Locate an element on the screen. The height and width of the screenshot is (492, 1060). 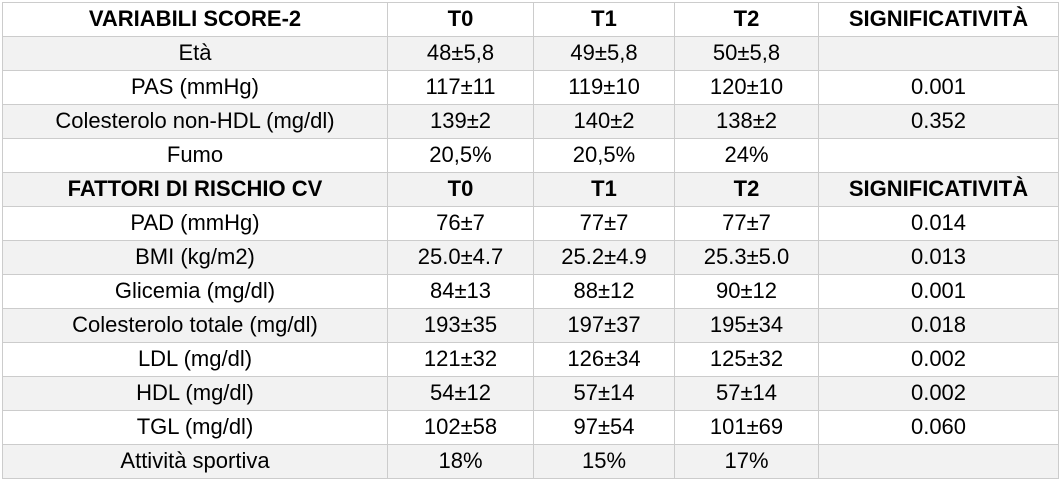
header-fattori-di-rischio-cv: FATTORI DI RISCHIO CV is located at coordinates (195, 189).